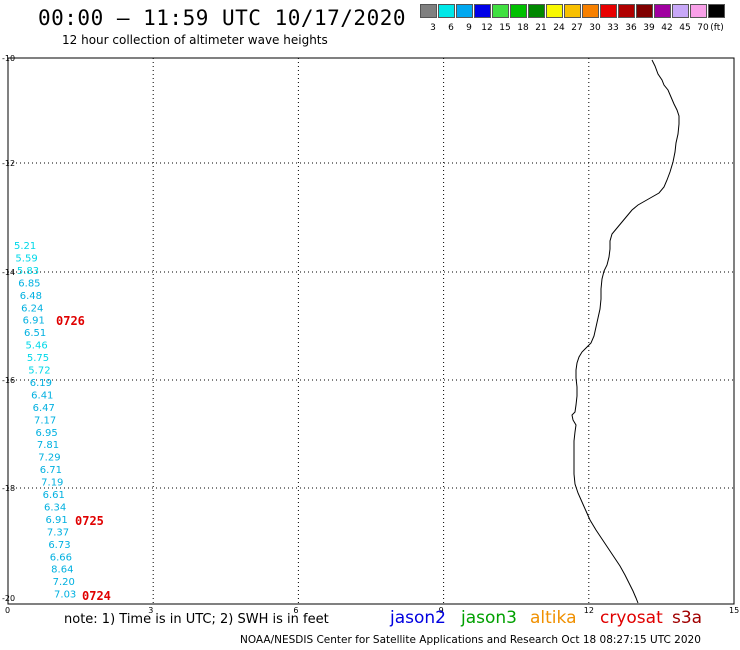  Describe the element at coordinates (8, 488) in the screenshot. I see `y-tick-label: -18` at that location.